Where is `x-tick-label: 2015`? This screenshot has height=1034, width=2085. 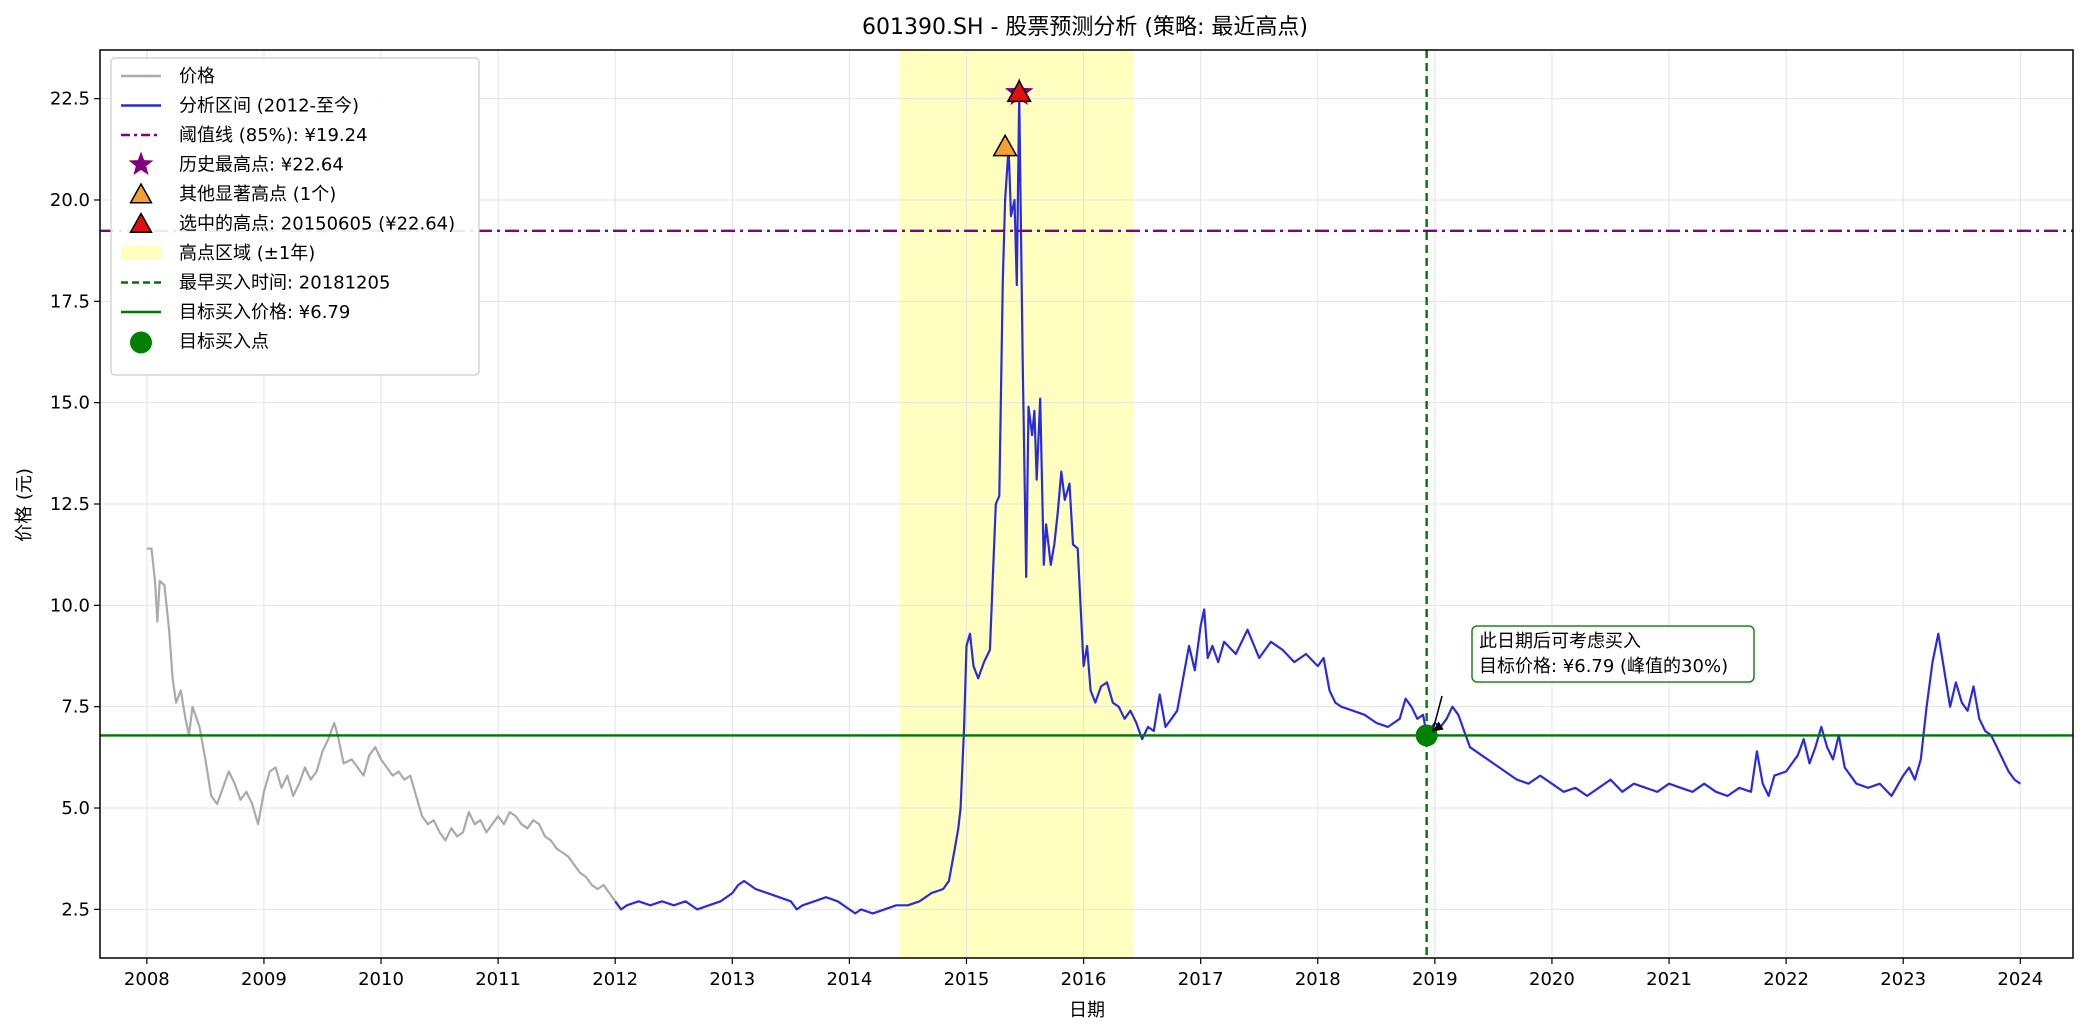
x-tick-label: 2015 is located at coordinates (967, 979).